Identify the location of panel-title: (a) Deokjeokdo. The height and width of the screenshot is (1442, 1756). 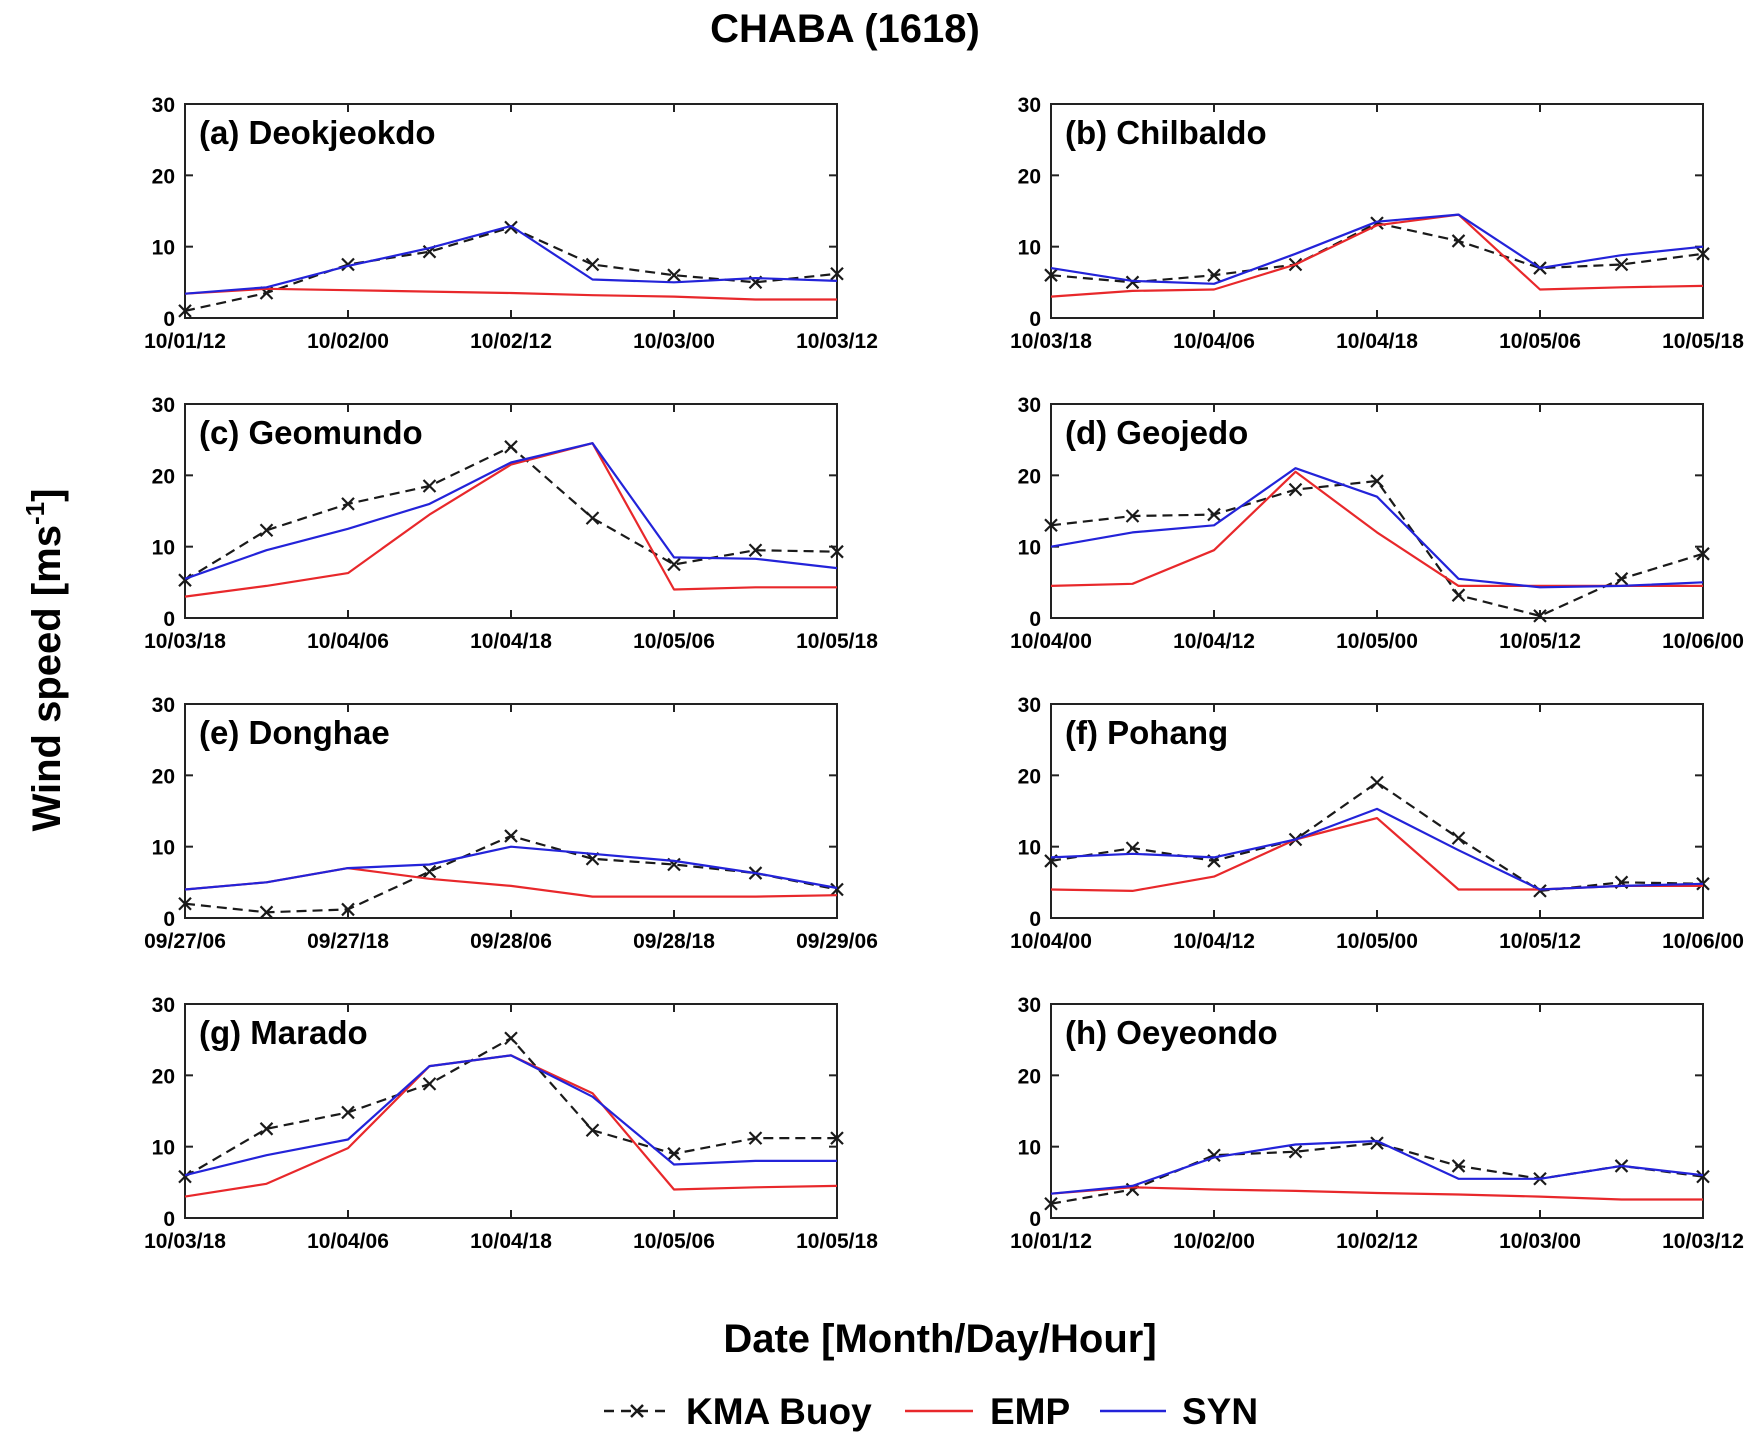
(317, 132).